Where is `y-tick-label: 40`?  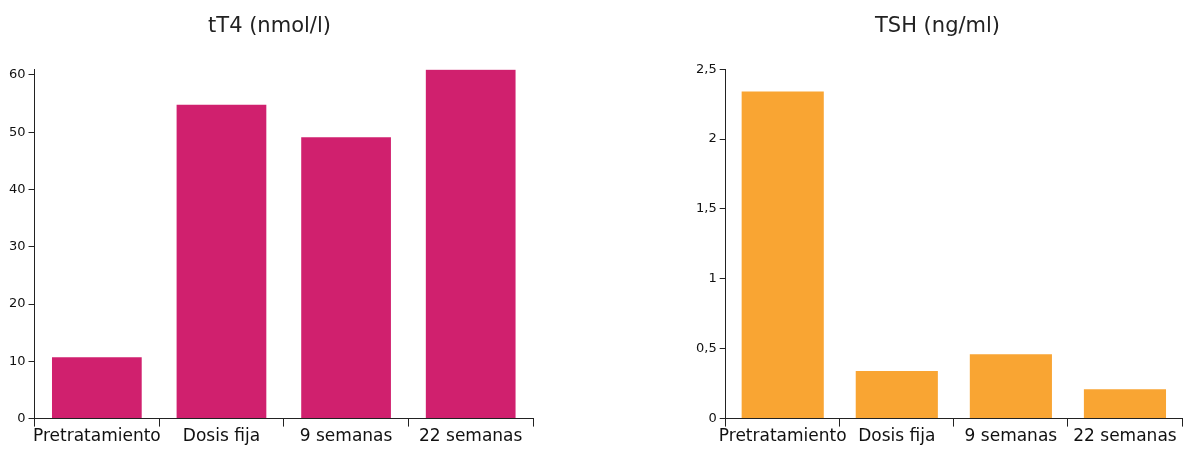 y-tick-label: 40 is located at coordinates (17, 188).